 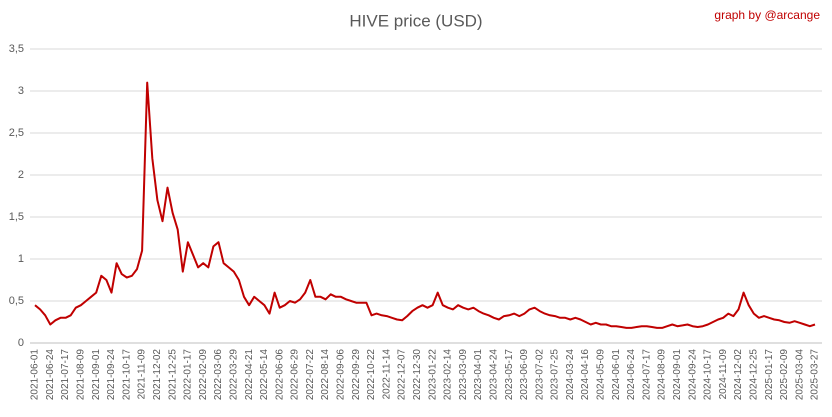 I want to click on x-tick-label: 2022-09-06, so click(x=341, y=375).